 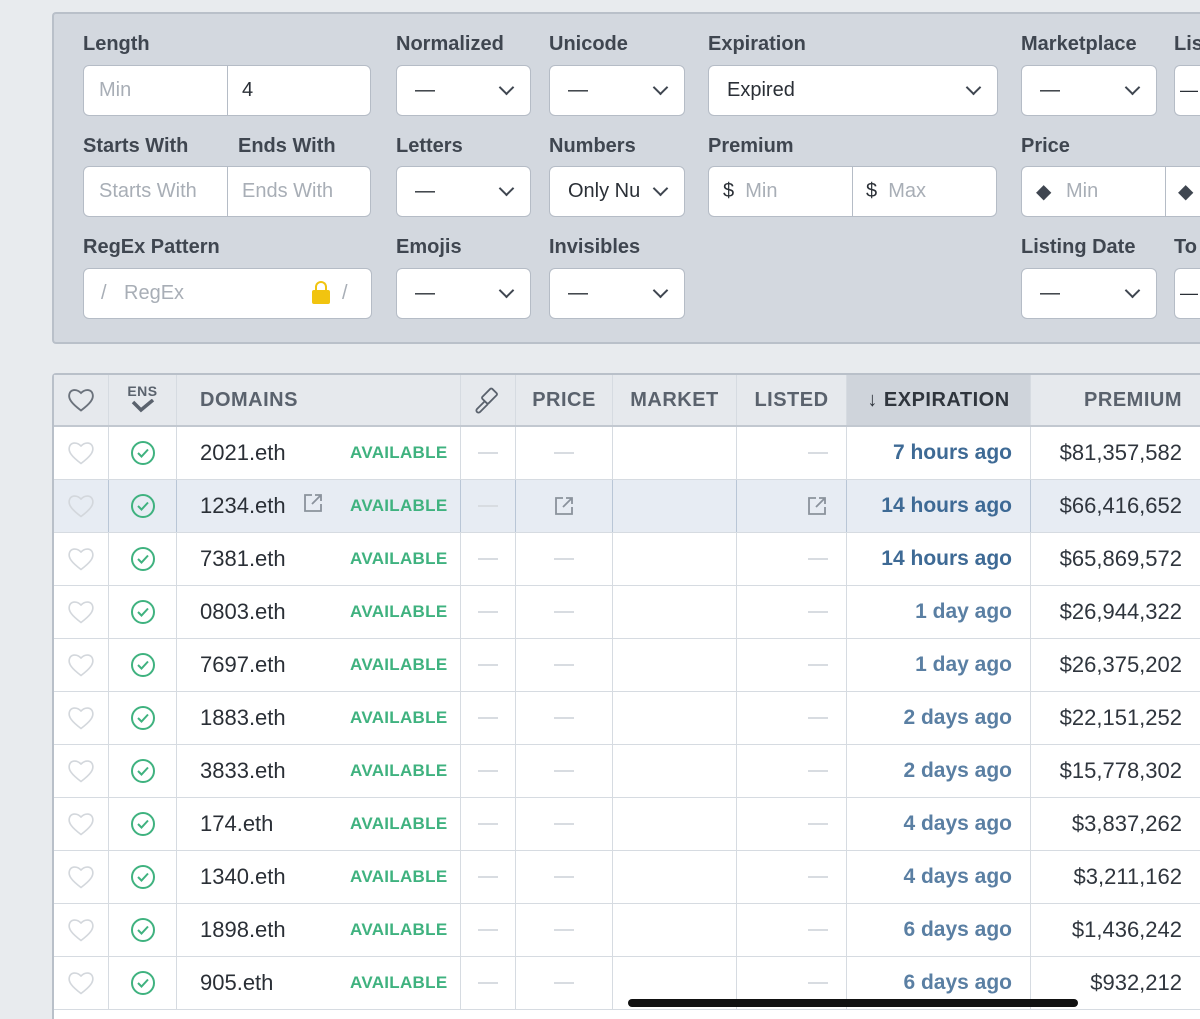 I want to click on domain-name: 3833.eth, so click(x=243, y=770).